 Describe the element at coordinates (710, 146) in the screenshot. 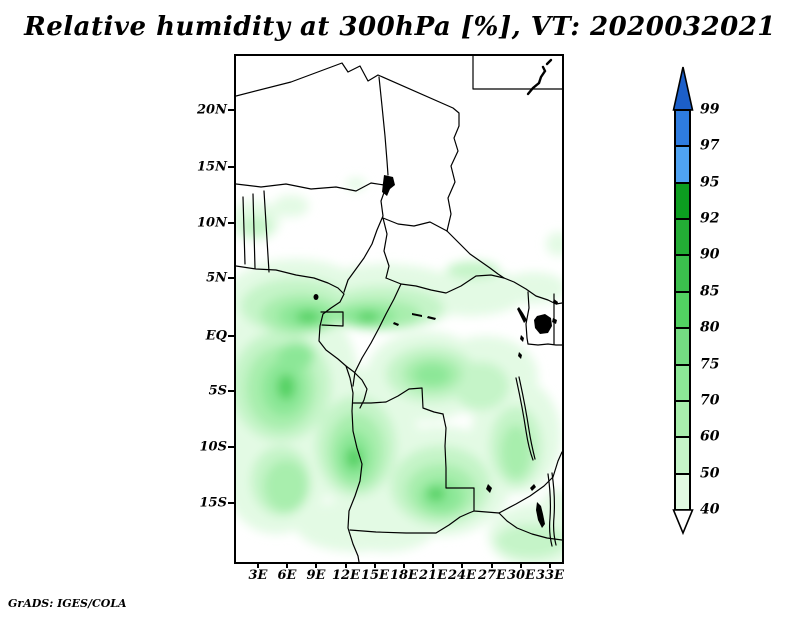

I see `colorbar-tick-label: 97` at that location.